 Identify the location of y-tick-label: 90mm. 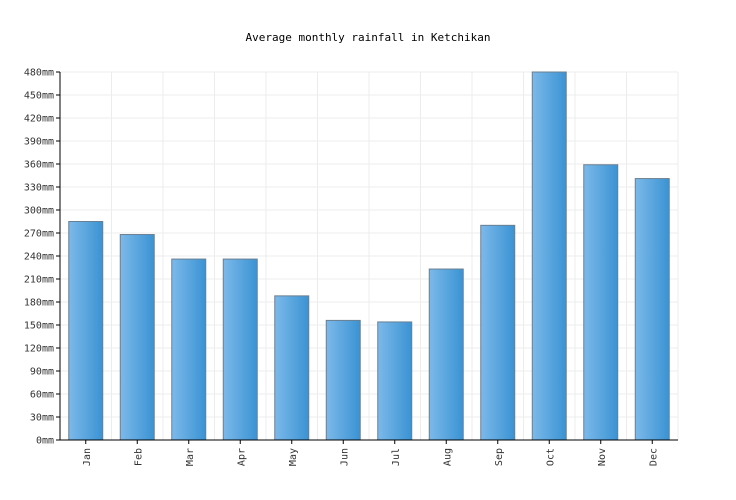
(42, 372).